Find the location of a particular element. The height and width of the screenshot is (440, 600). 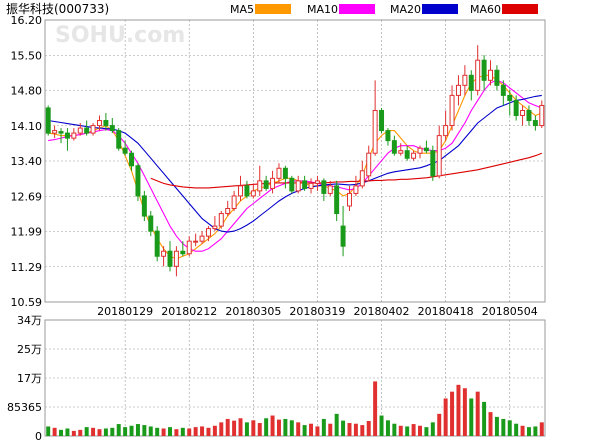

volume-axis-ticks: 34万 25万 17万 85365 0 is located at coordinates (24, 377).